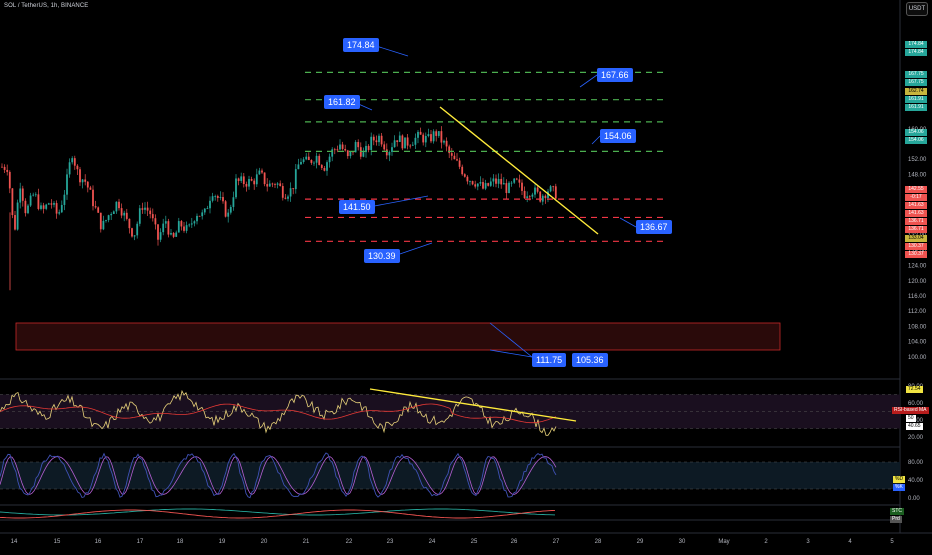 This screenshot has height=555, width=932. Describe the element at coordinates (357, 207) in the screenshot. I see `price-callout: 141.50` at that location.